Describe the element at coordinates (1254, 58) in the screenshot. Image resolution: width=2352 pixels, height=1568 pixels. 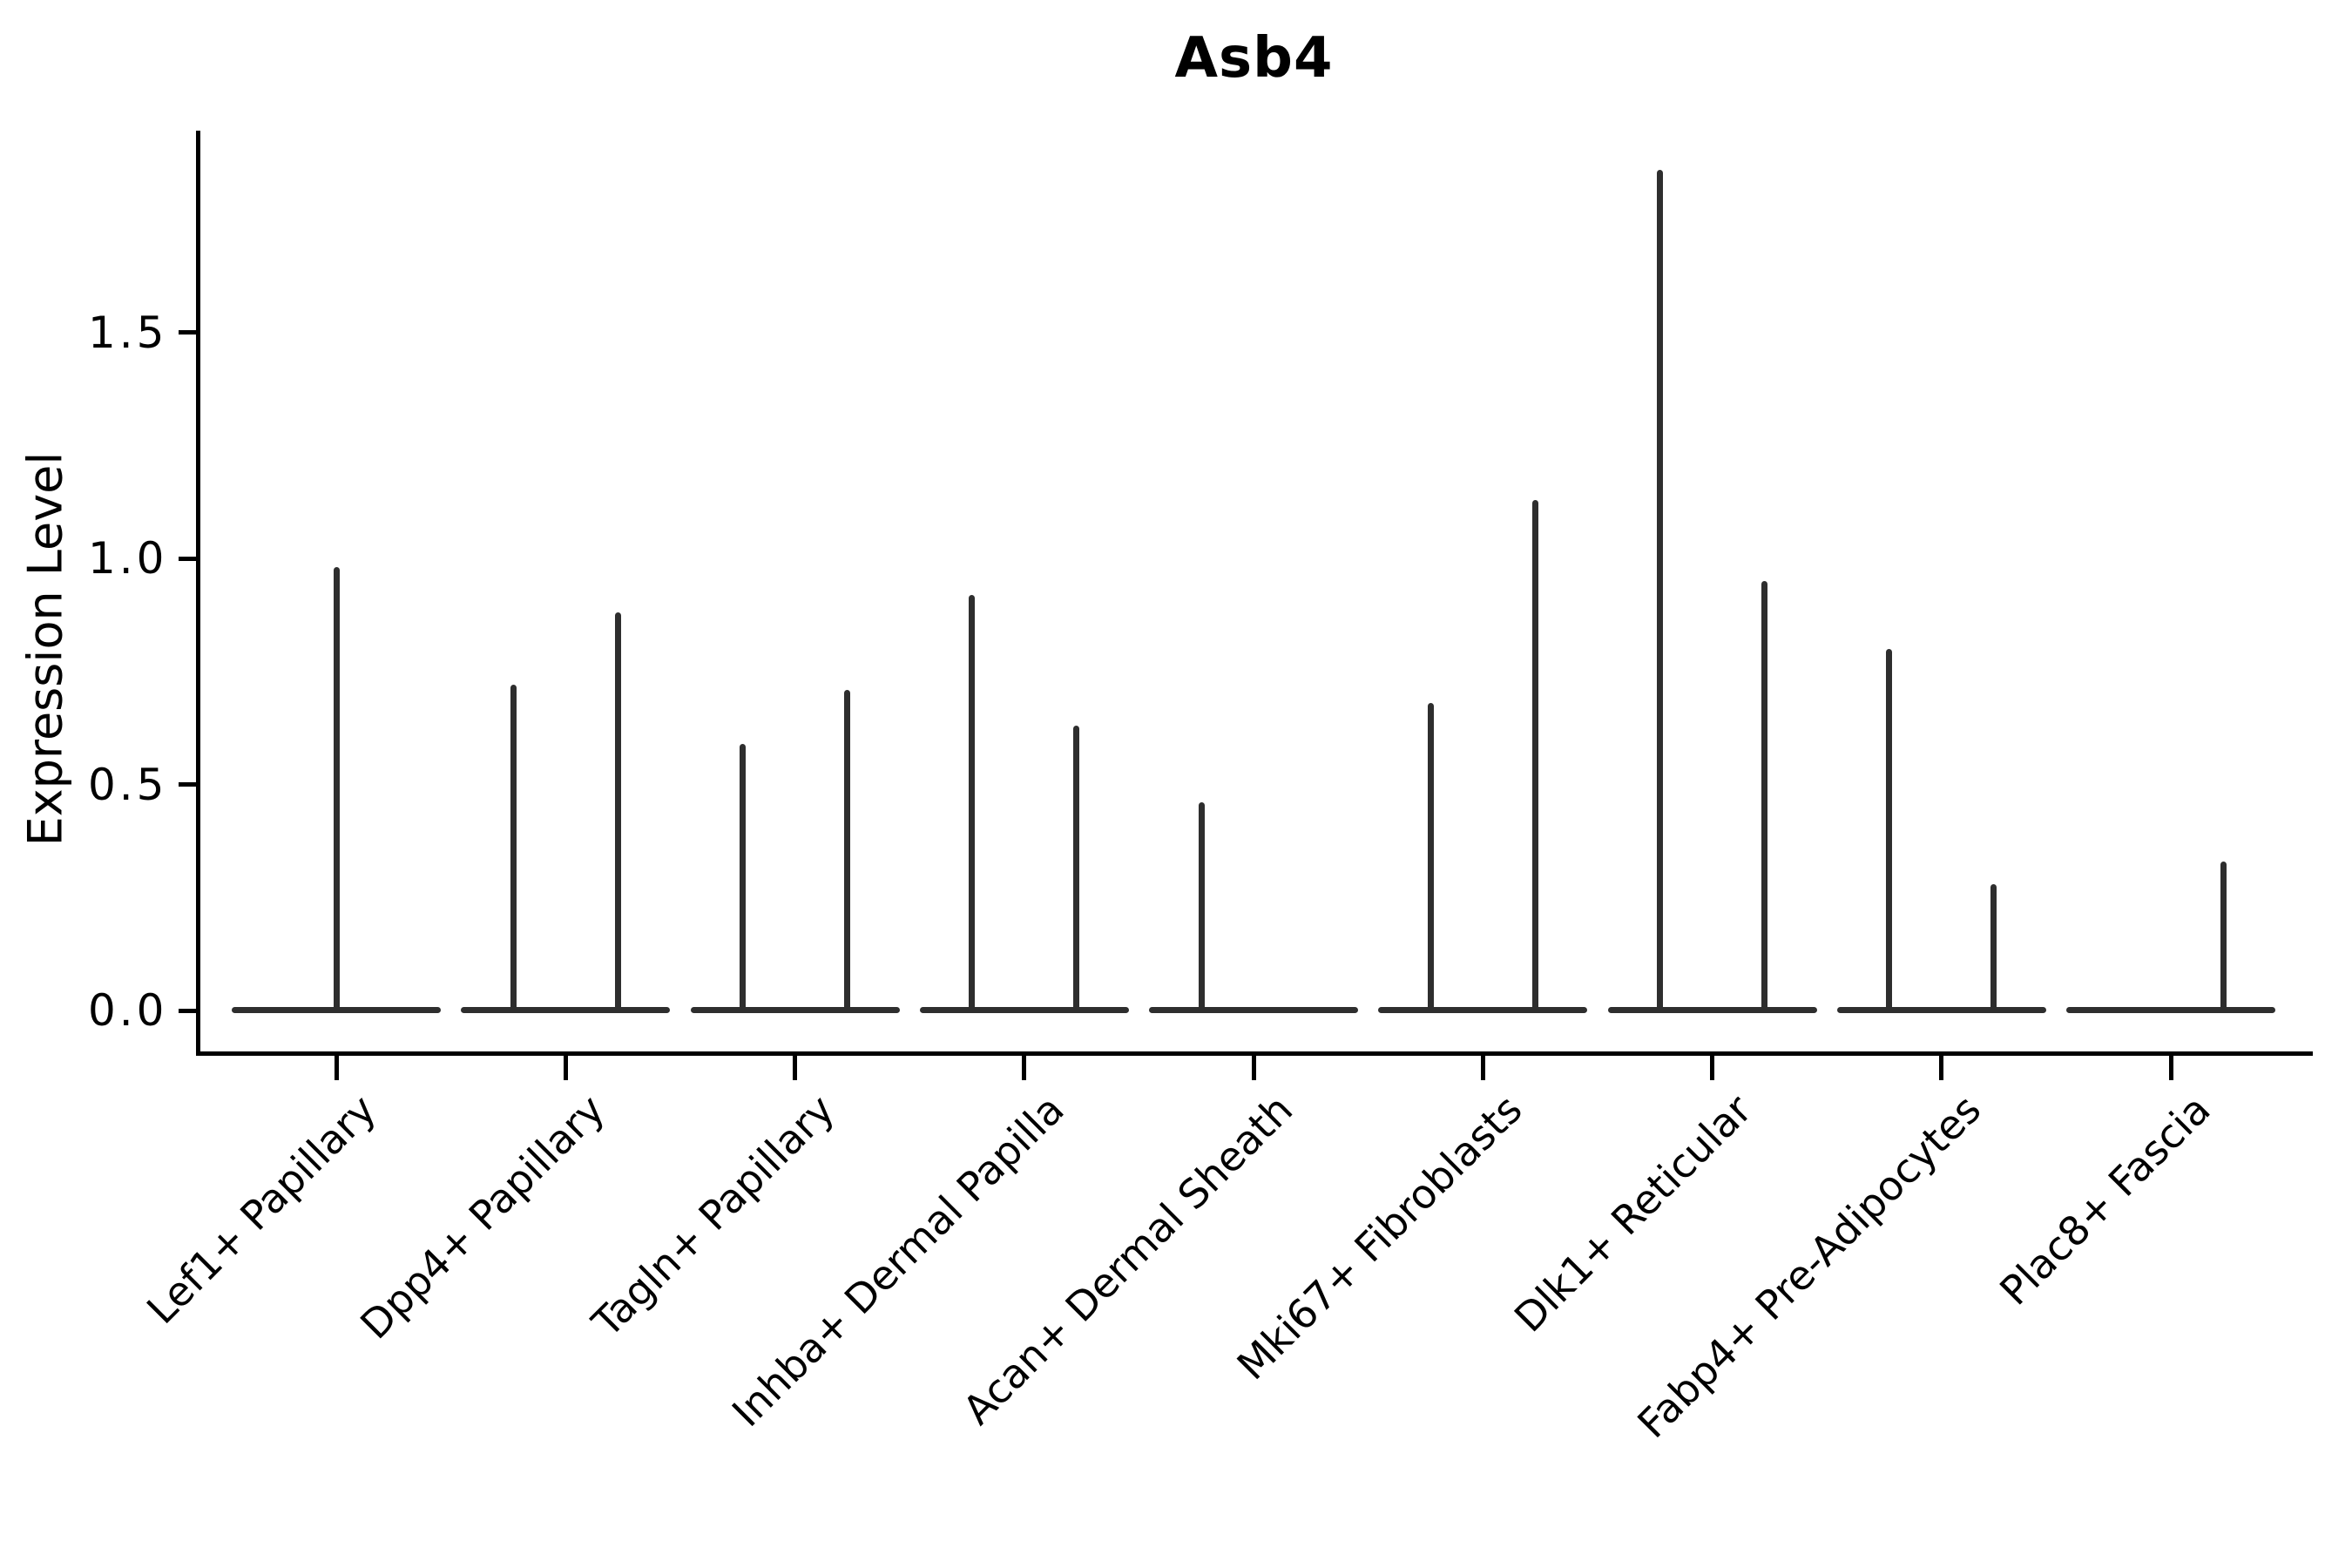
I see `chart-title: Asb4` at that location.